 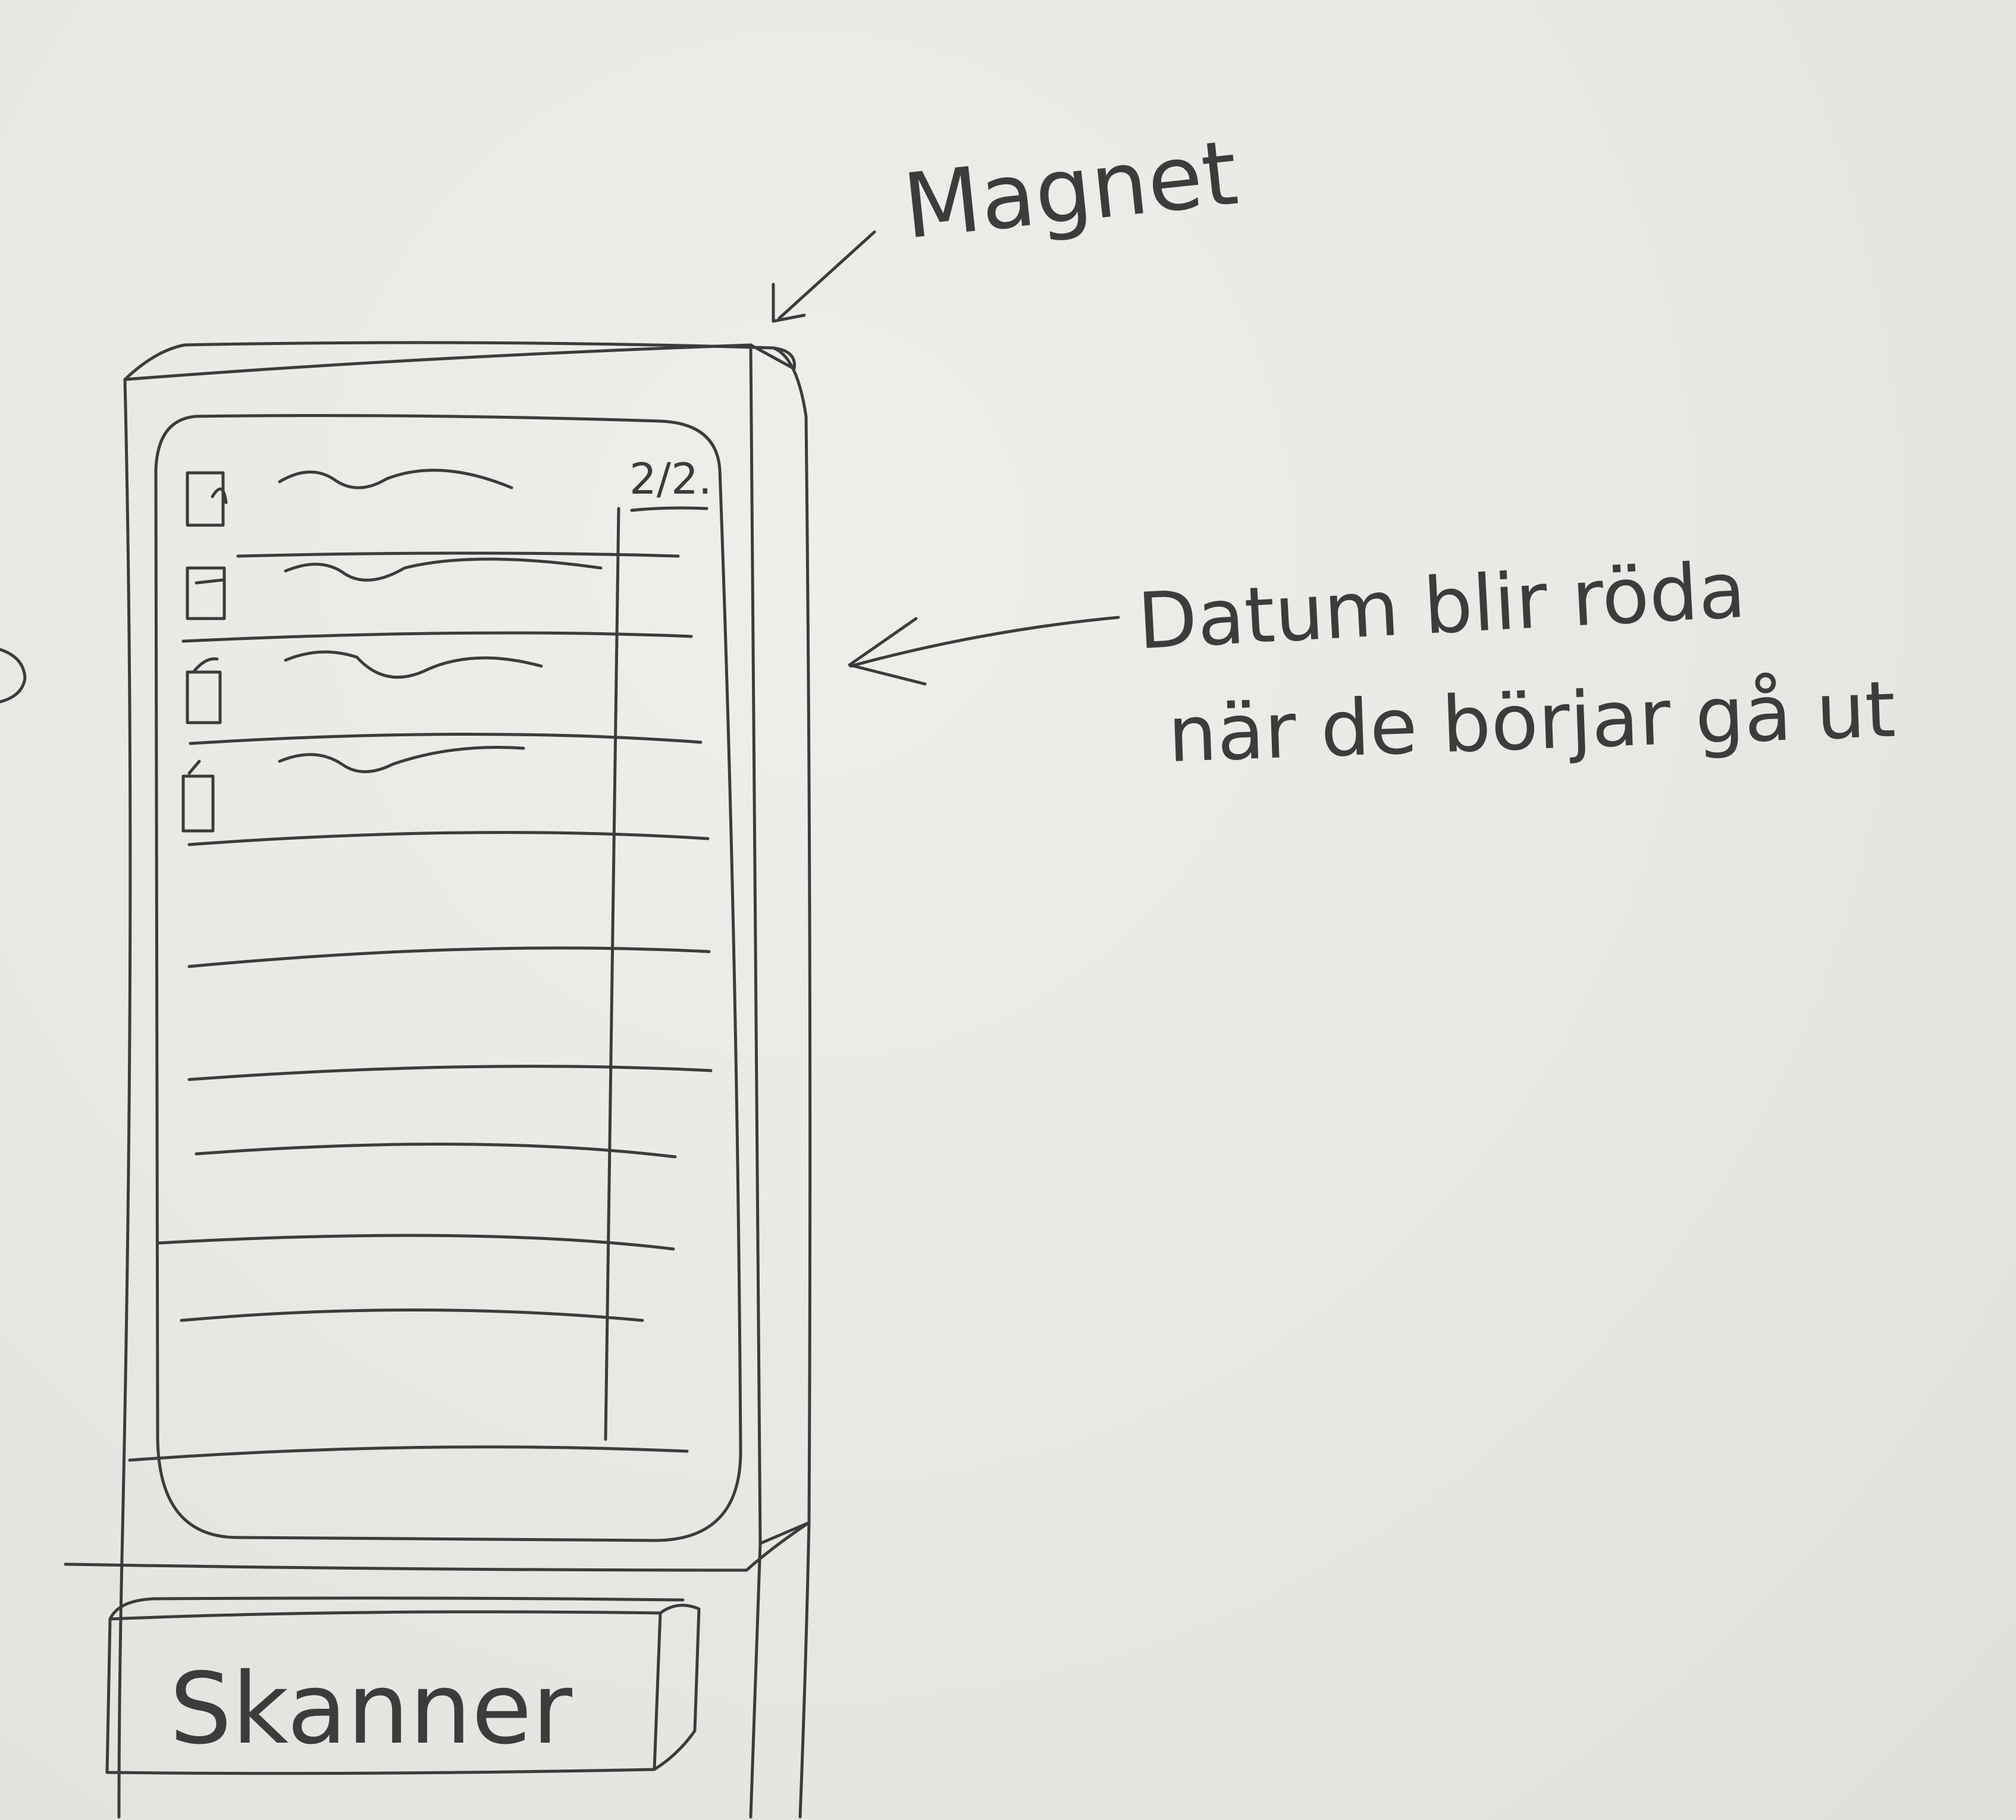 What do you see at coordinates (1071, 190) in the screenshot?
I see `magnet-label: Magnet` at bounding box center [1071, 190].